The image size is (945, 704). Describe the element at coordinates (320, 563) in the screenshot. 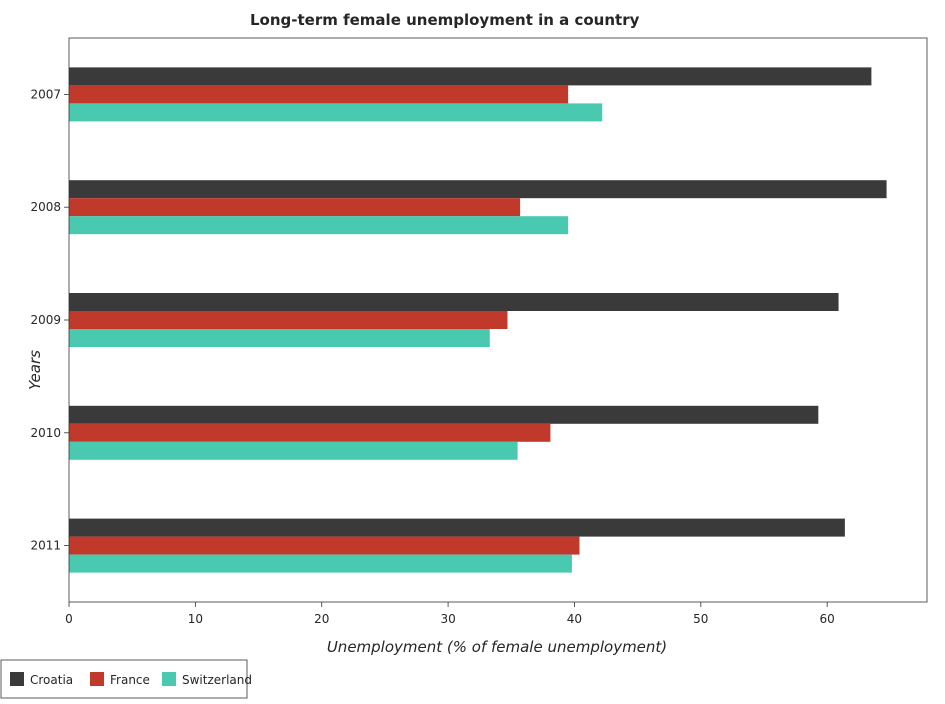

I see `bar-switzerland-2011` at that location.